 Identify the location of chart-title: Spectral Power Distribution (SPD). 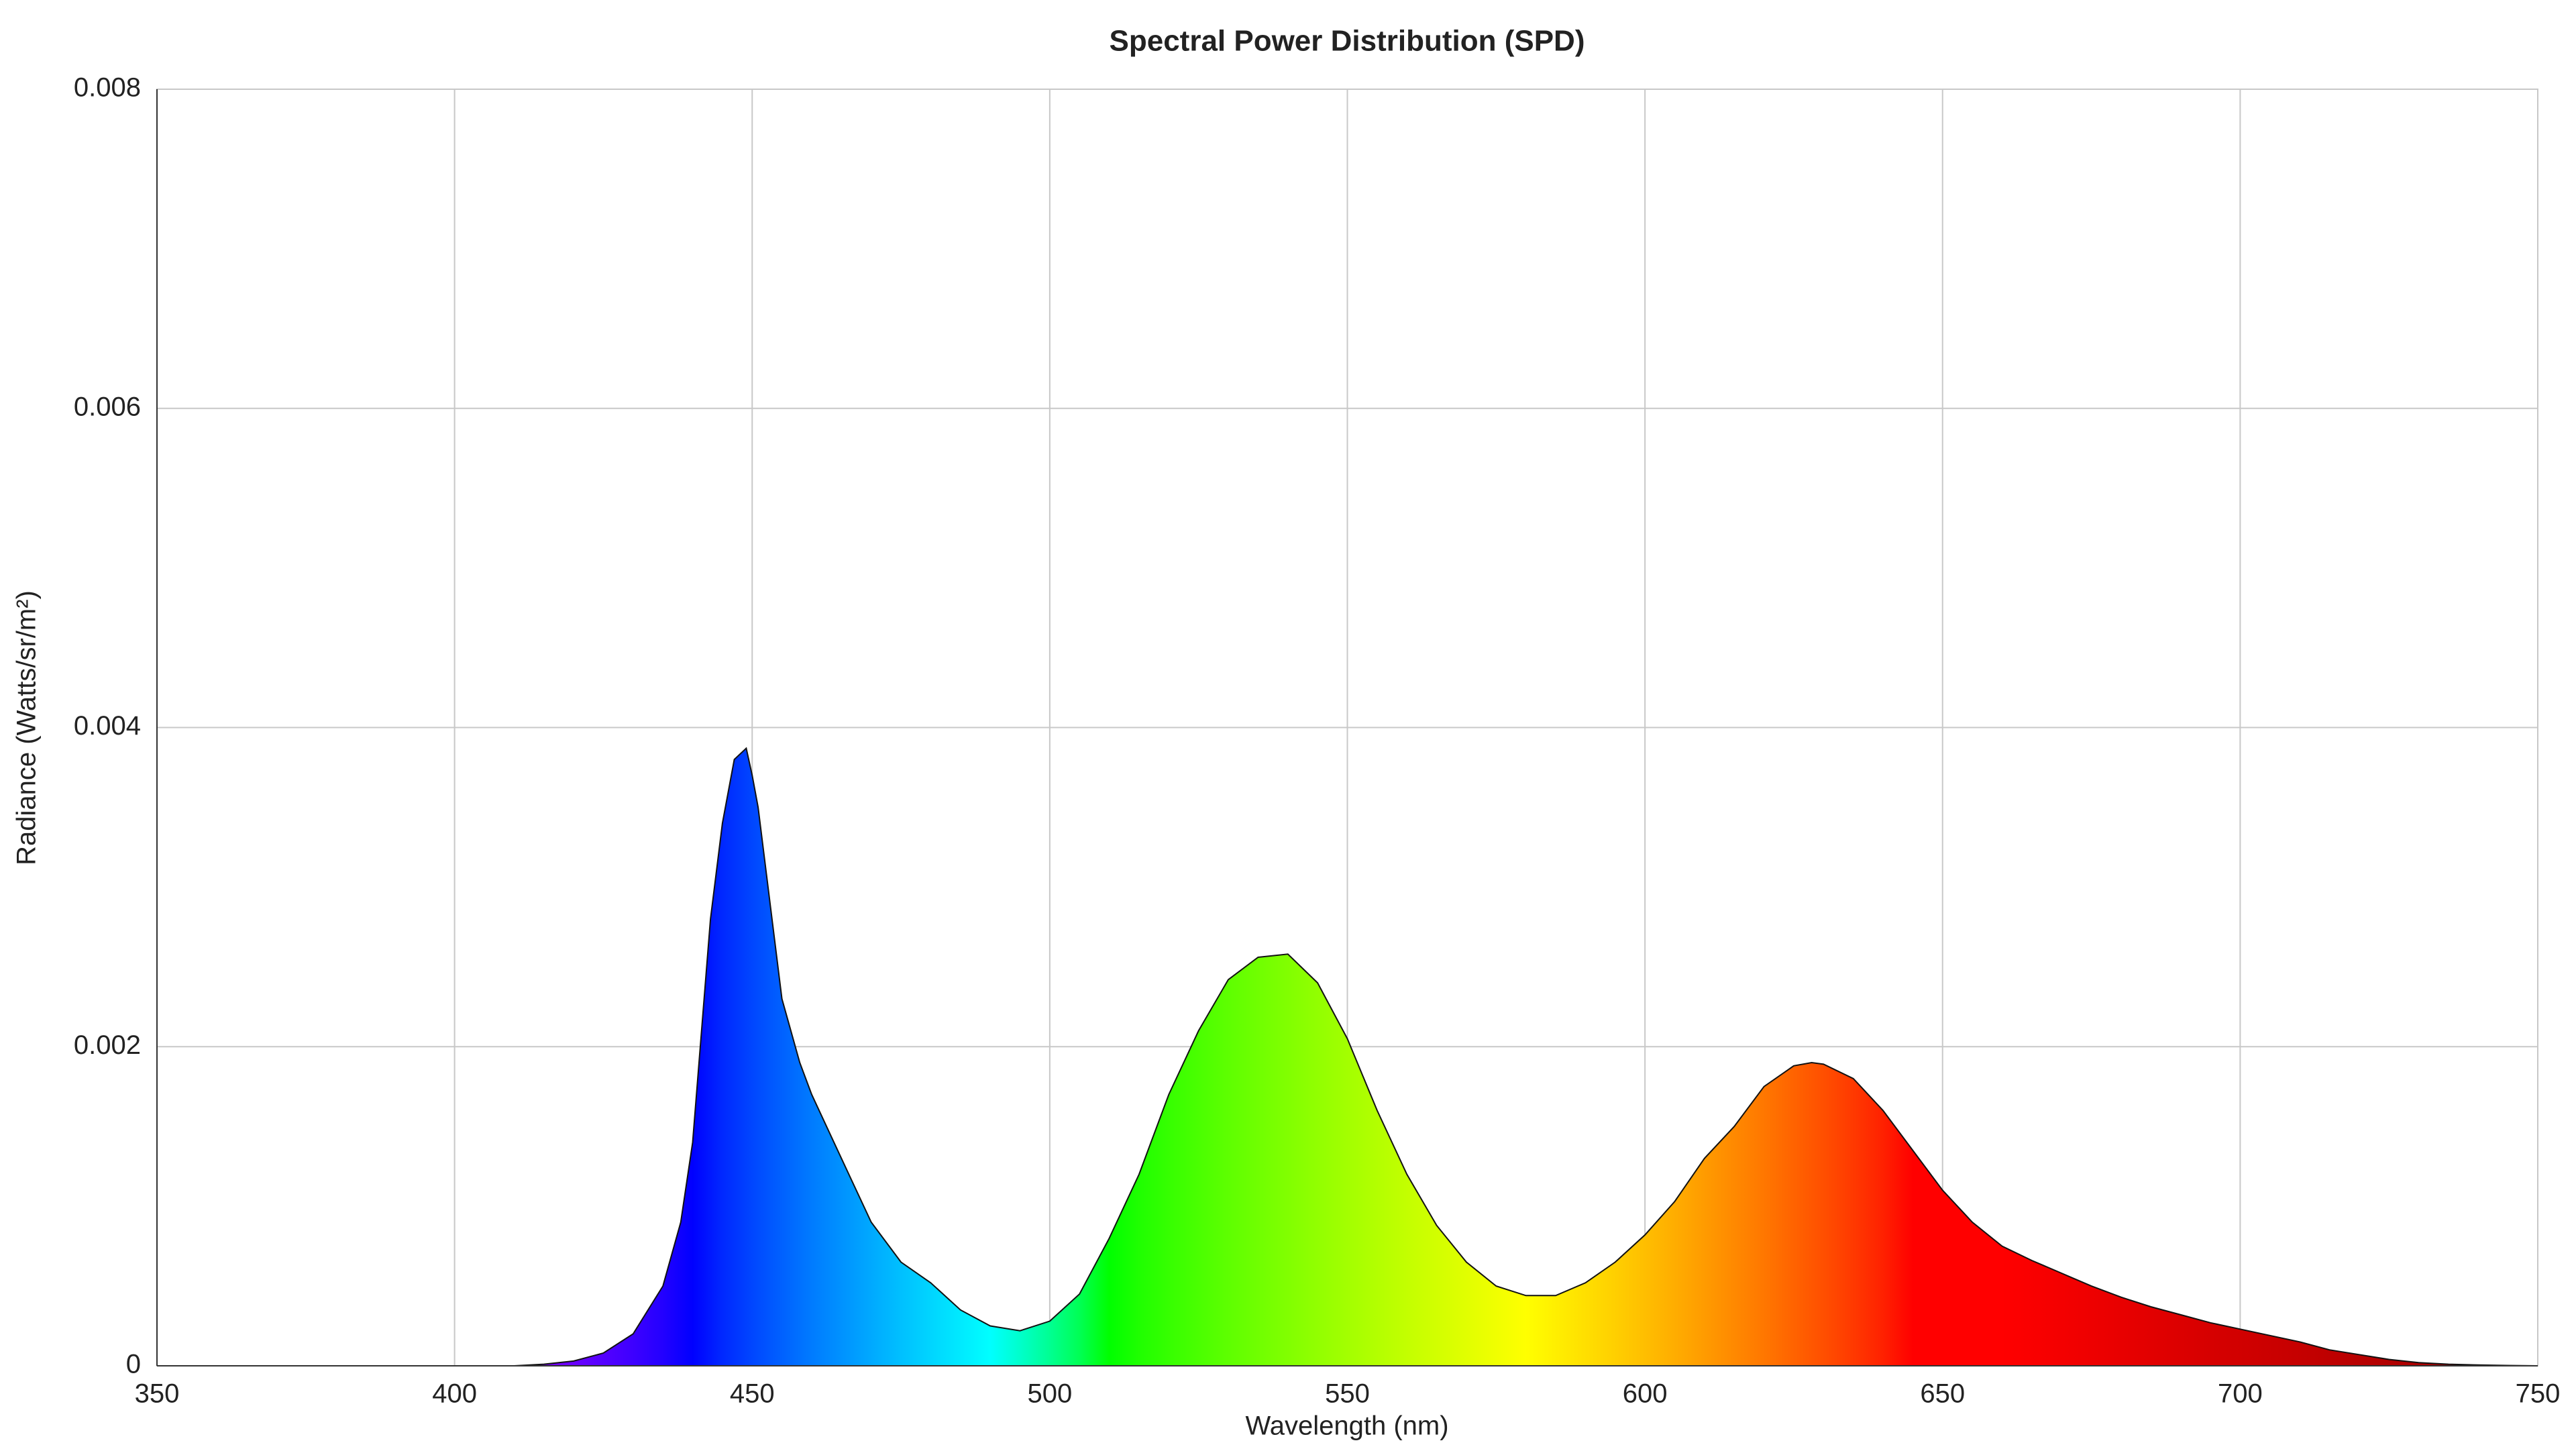
(1347, 41).